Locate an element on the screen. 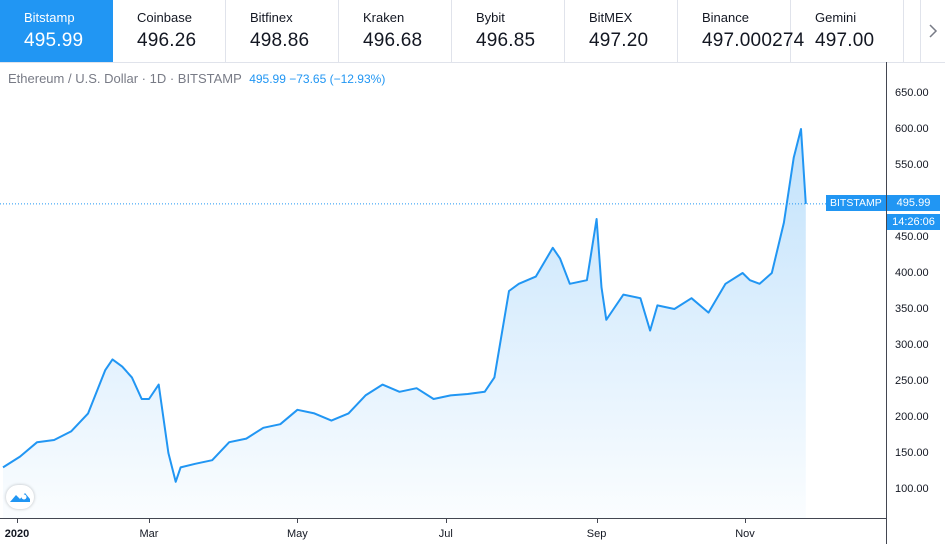 This screenshot has width=945, height=544. price-tick-label: 450.00 is located at coordinates (912, 237).